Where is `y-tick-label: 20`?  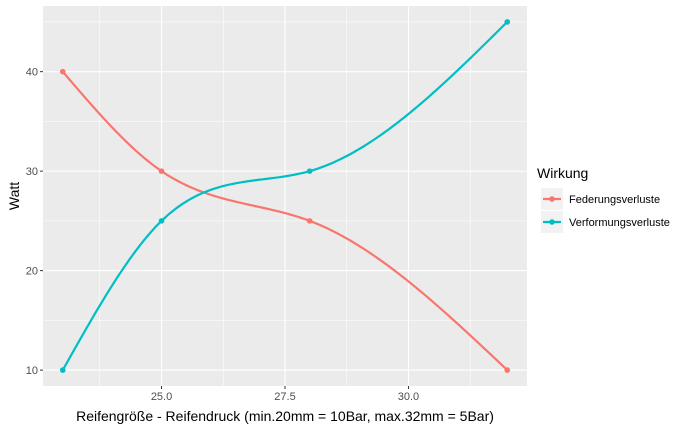
y-tick-label: 20 is located at coordinates (32, 272).